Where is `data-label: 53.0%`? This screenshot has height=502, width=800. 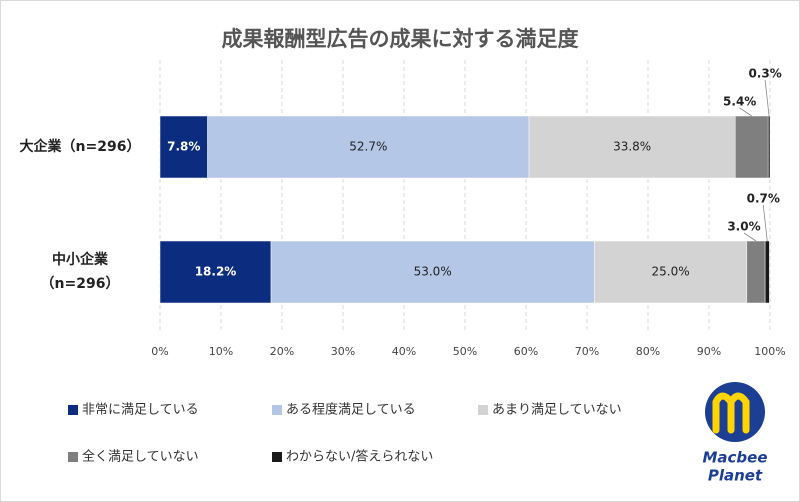
data-label: 53.0% is located at coordinates (433, 272).